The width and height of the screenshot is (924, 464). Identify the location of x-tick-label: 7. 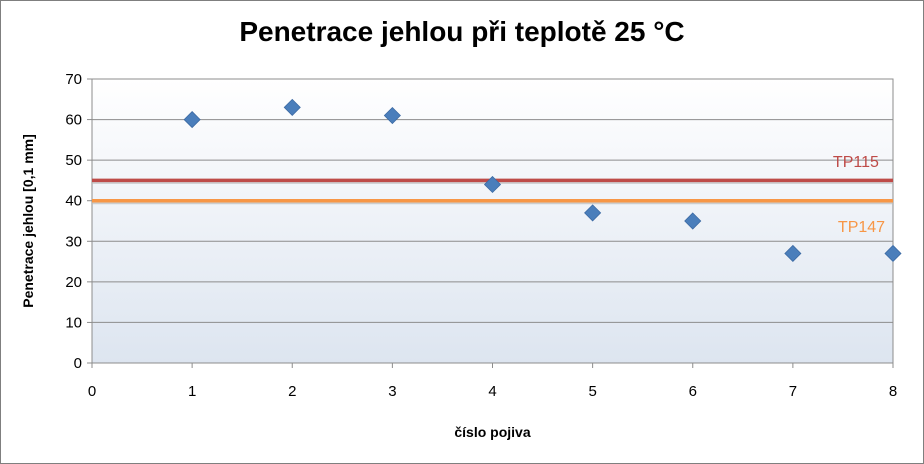
(793, 391).